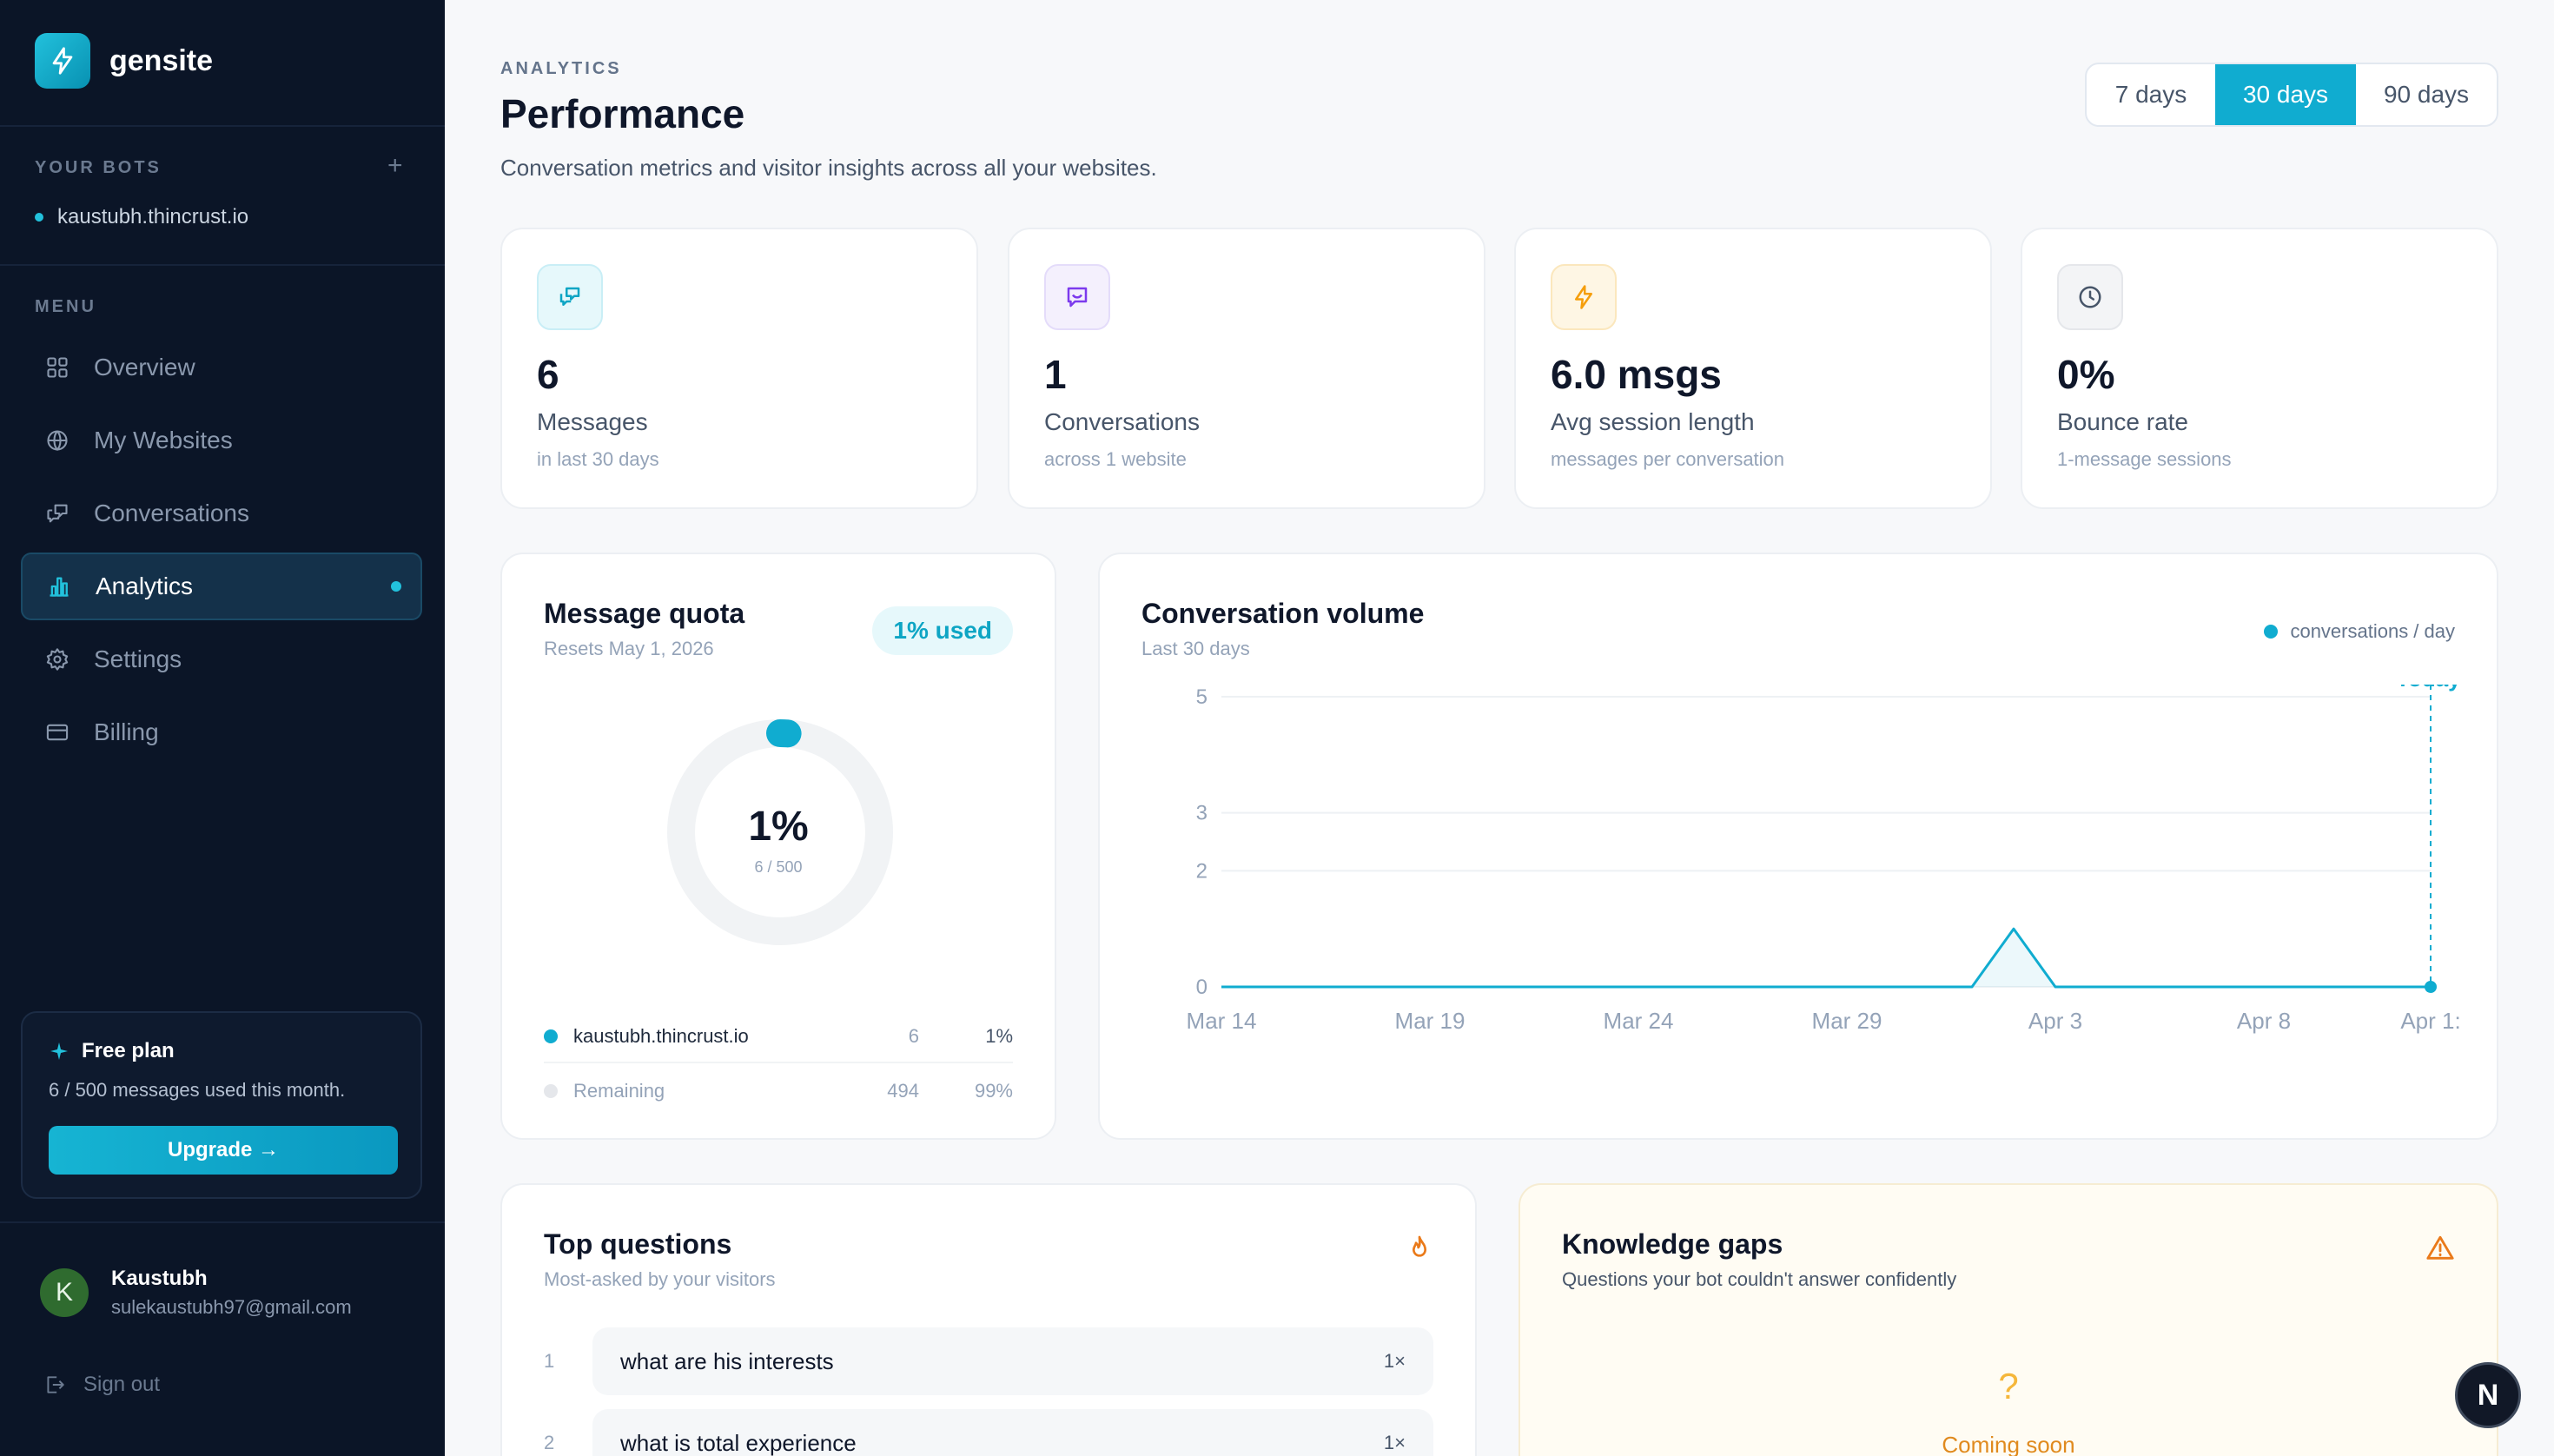 This screenshot has height=1456, width=2554. I want to click on list-item: 1 what are his interests 1×, so click(988, 1361).